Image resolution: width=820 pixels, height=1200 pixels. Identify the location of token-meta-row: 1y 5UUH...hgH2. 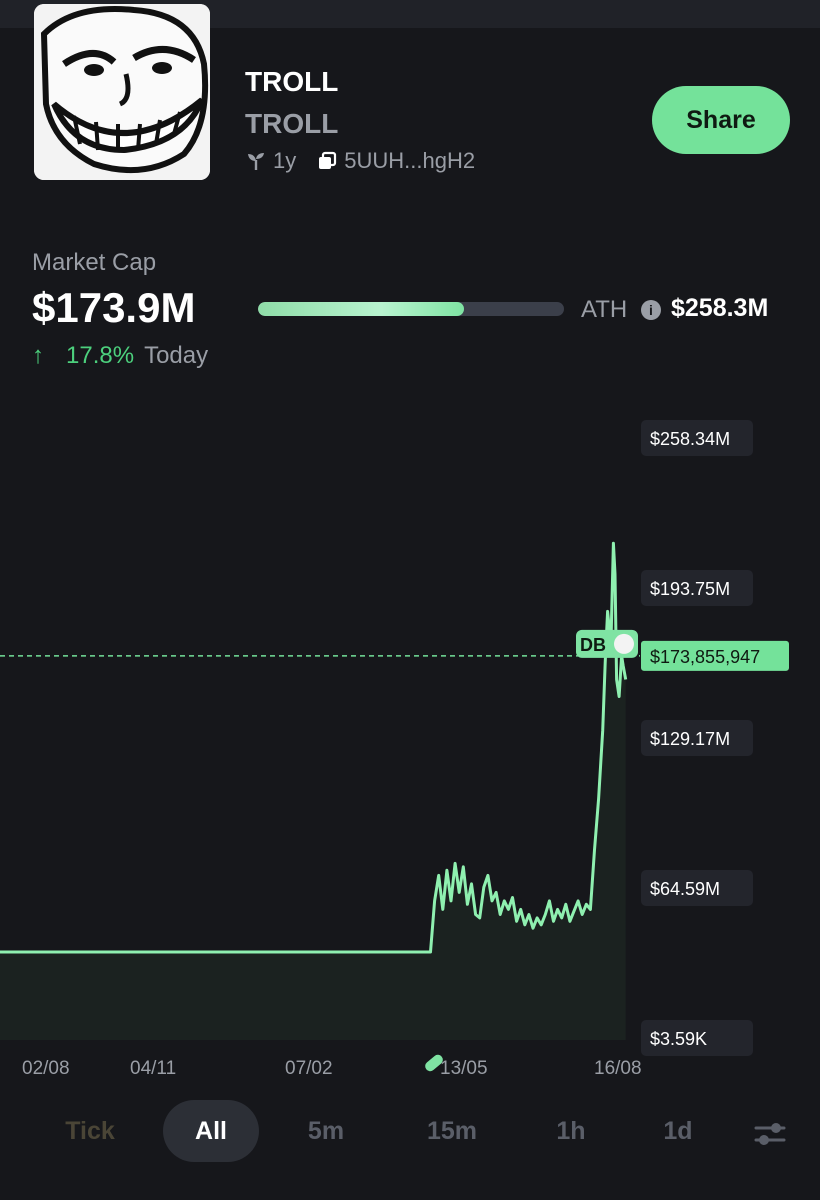
(360, 161).